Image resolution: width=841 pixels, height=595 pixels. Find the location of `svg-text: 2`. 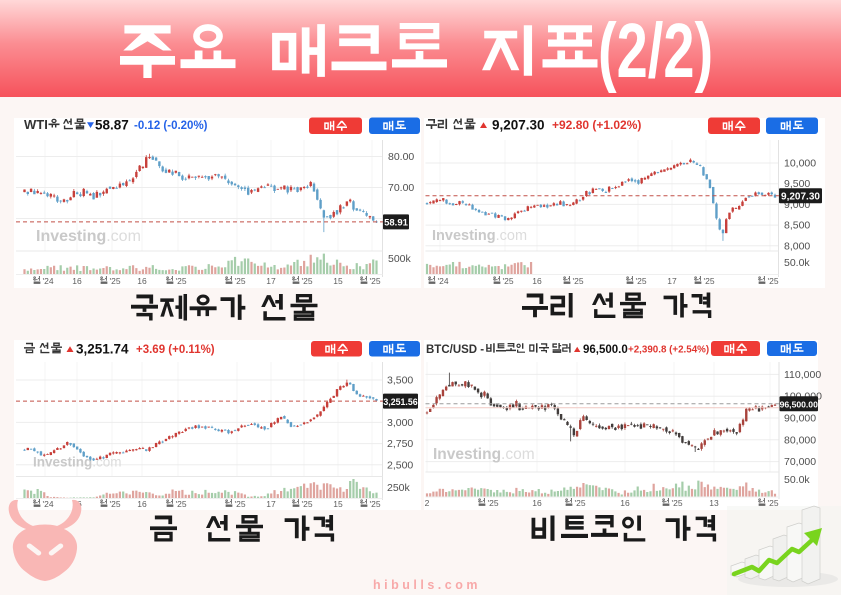

svg-text: 2 is located at coordinates (427, 503).